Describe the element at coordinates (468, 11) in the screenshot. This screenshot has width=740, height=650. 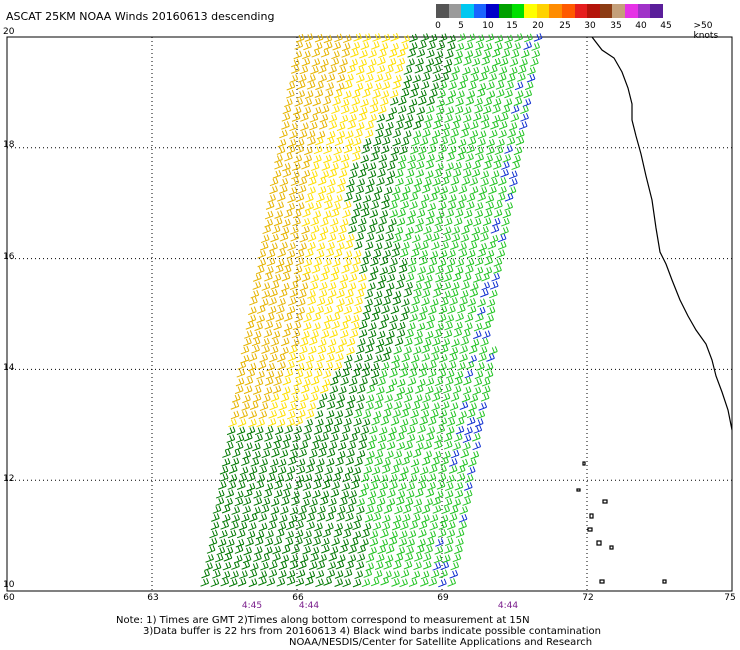
I see `colorbar-swatch` at that location.